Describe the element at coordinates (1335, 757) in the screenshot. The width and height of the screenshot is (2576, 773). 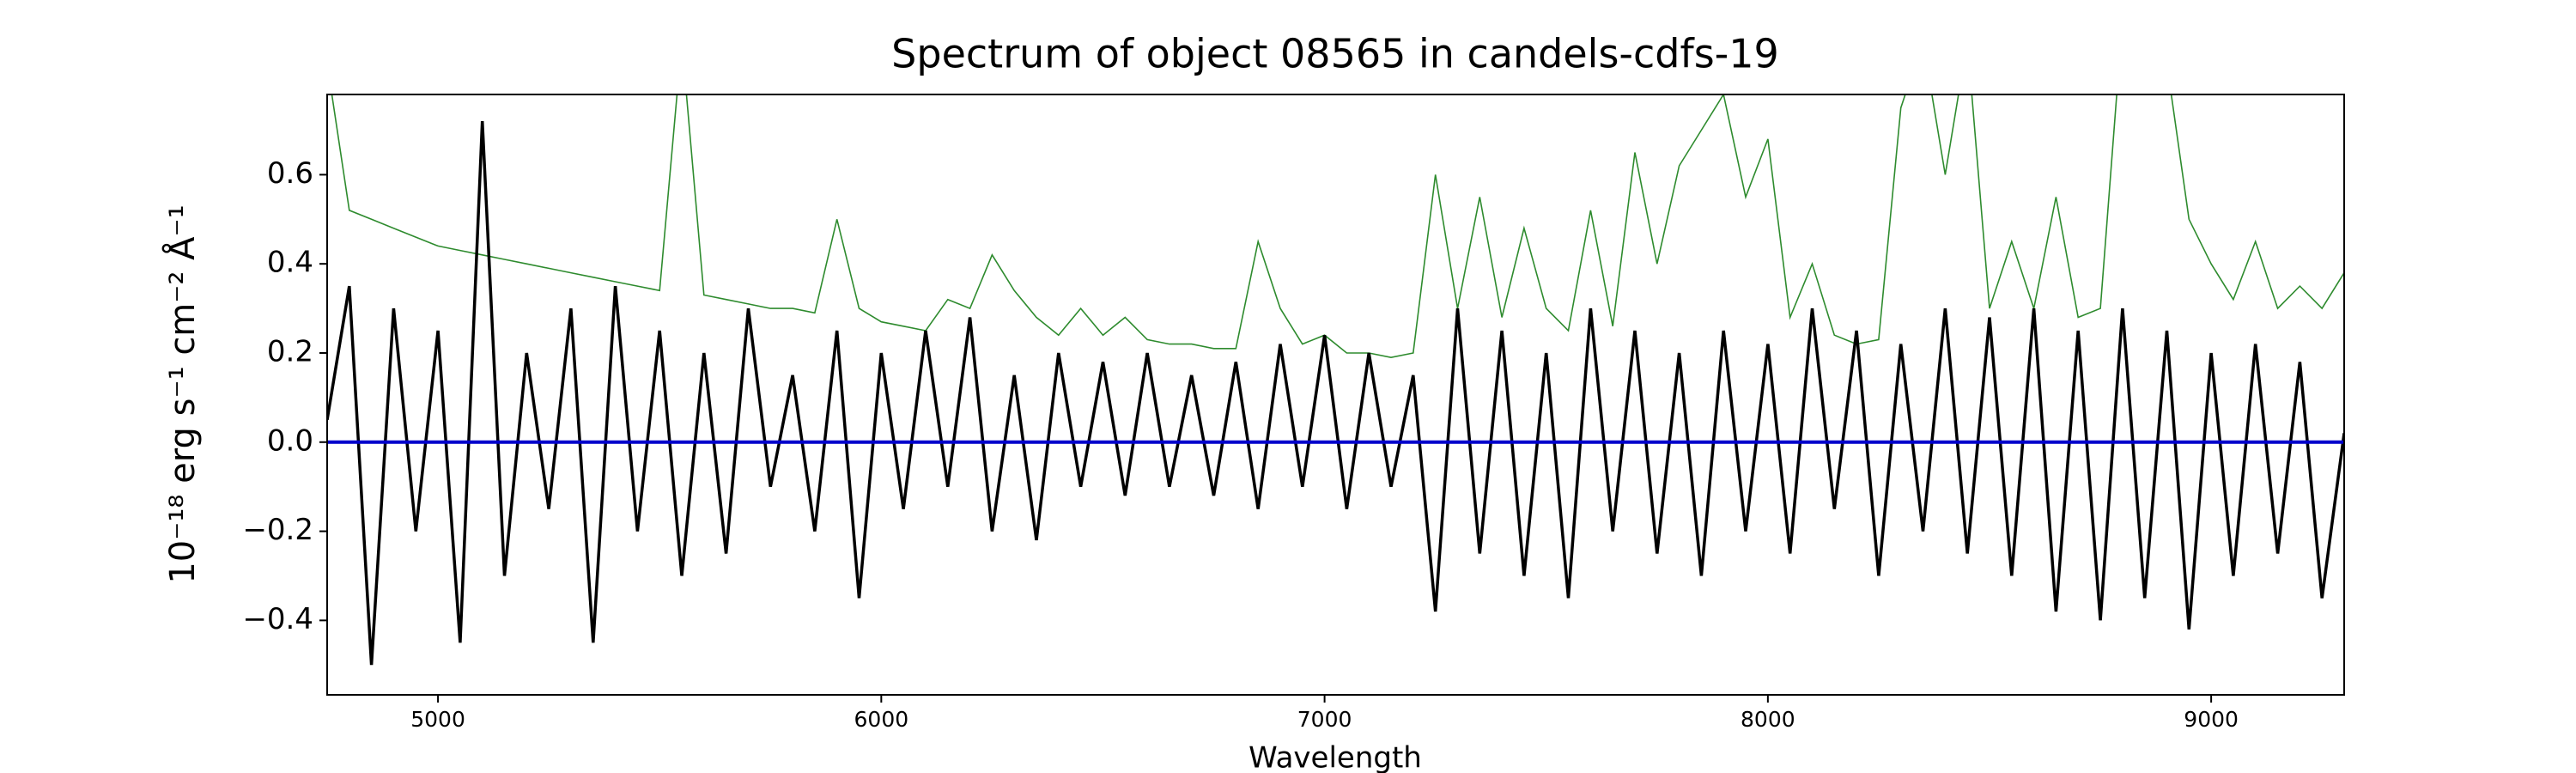
I see `x-axis-label: Wavelength` at that location.